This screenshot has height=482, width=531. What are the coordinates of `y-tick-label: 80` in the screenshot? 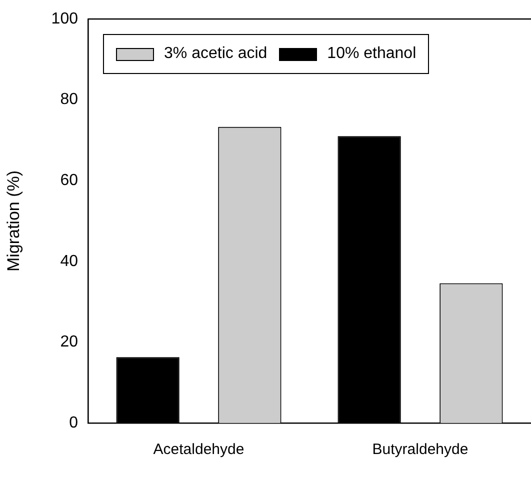 It's located at (69, 99).